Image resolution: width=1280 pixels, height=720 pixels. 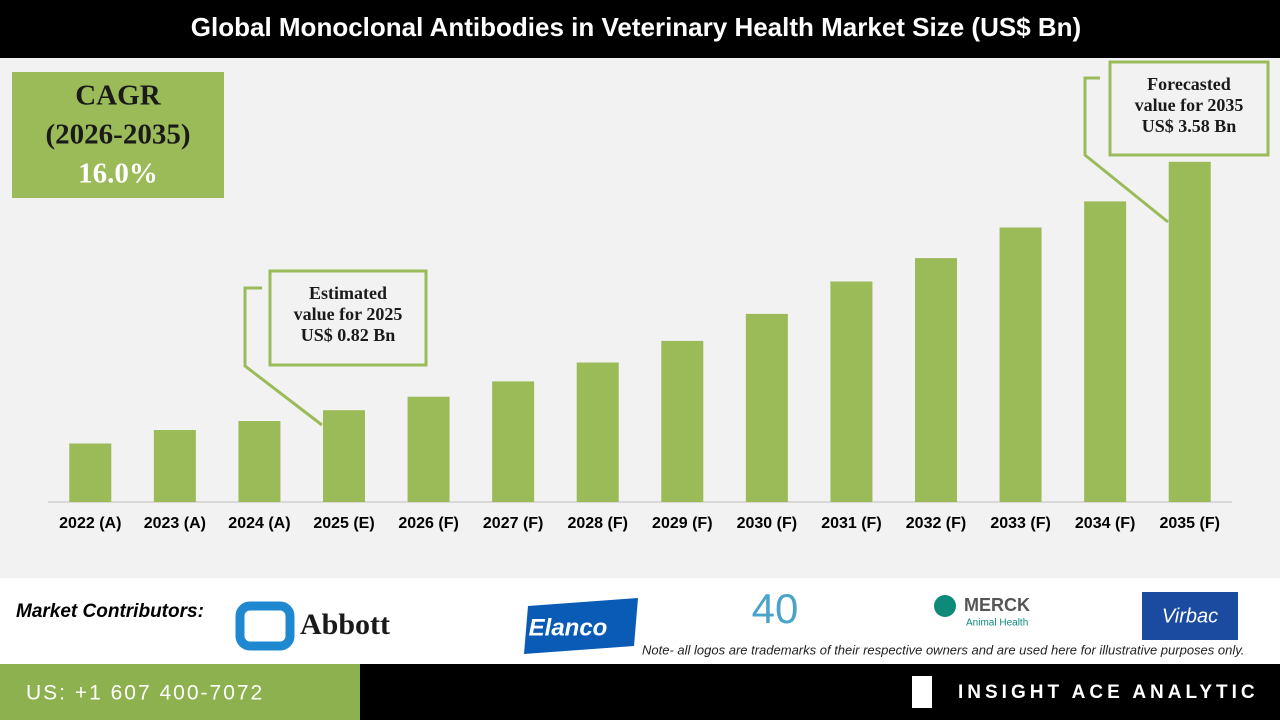 What do you see at coordinates (118, 174) in the screenshot?
I see `cagr-value: 16.0%` at bounding box center [118, 174].